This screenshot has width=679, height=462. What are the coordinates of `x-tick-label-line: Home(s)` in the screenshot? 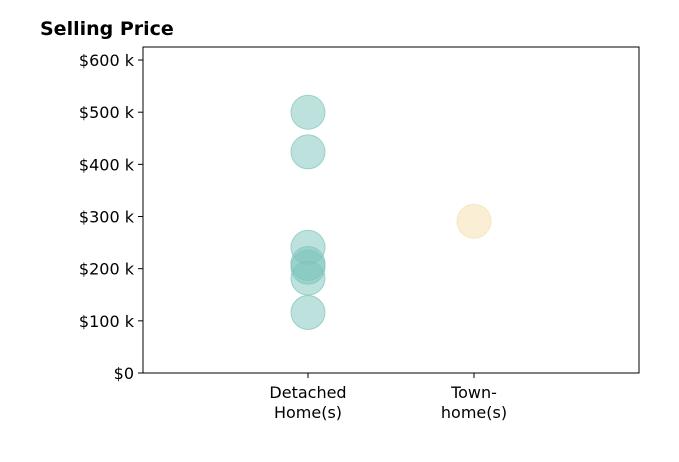 It's located at (308, 412).